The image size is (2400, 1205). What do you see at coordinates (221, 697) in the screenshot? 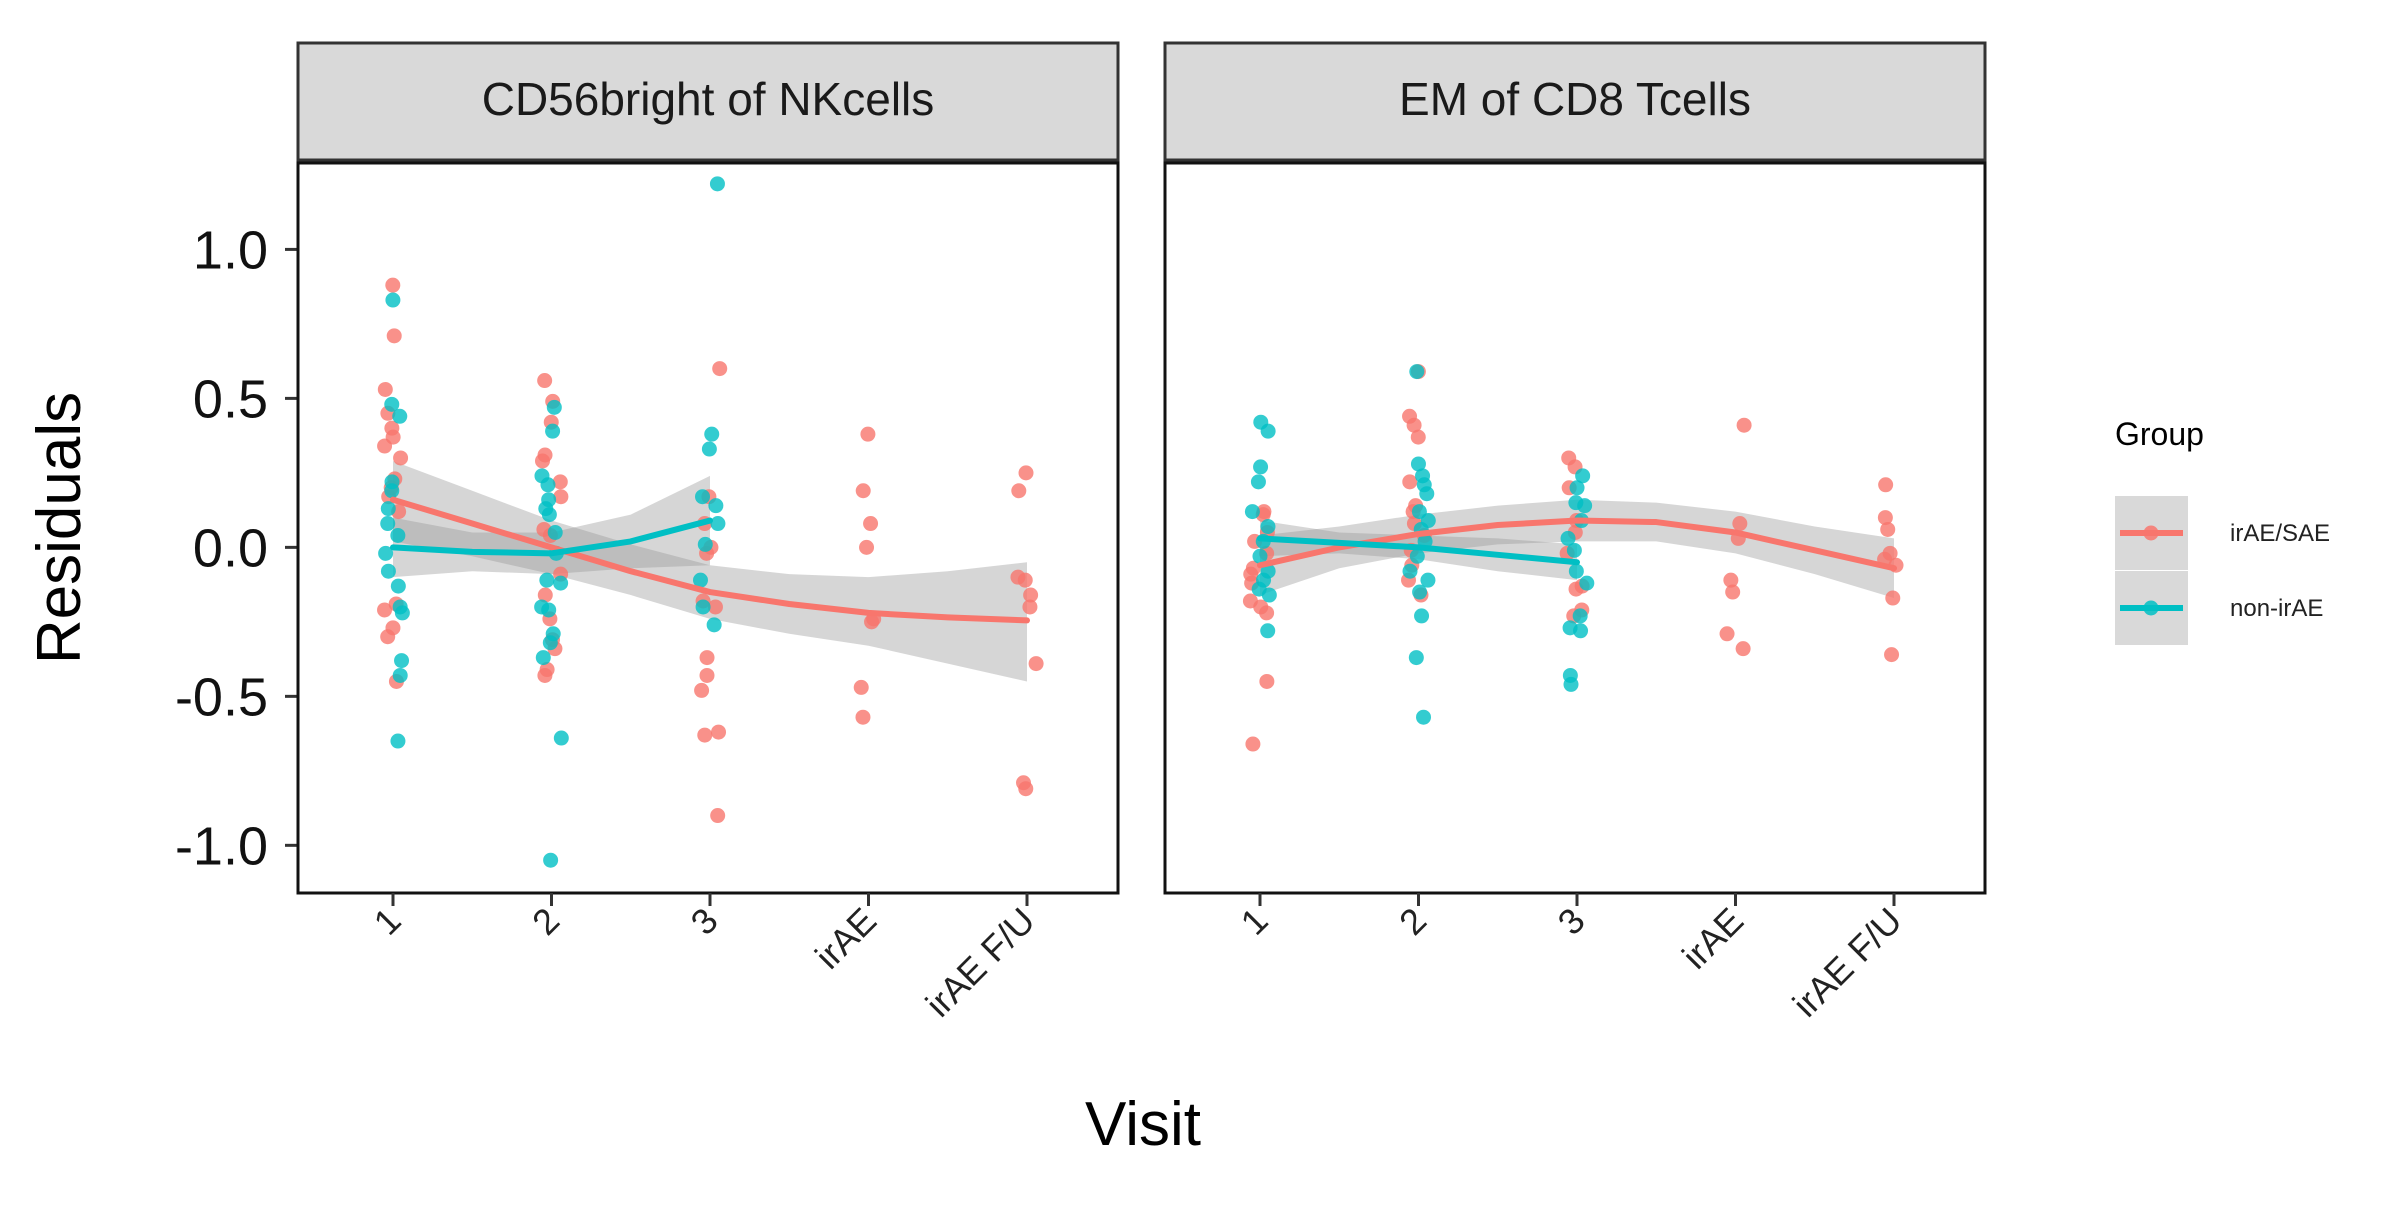
I see `y-tick-label: -0.5` at bounding box center [221, 697].